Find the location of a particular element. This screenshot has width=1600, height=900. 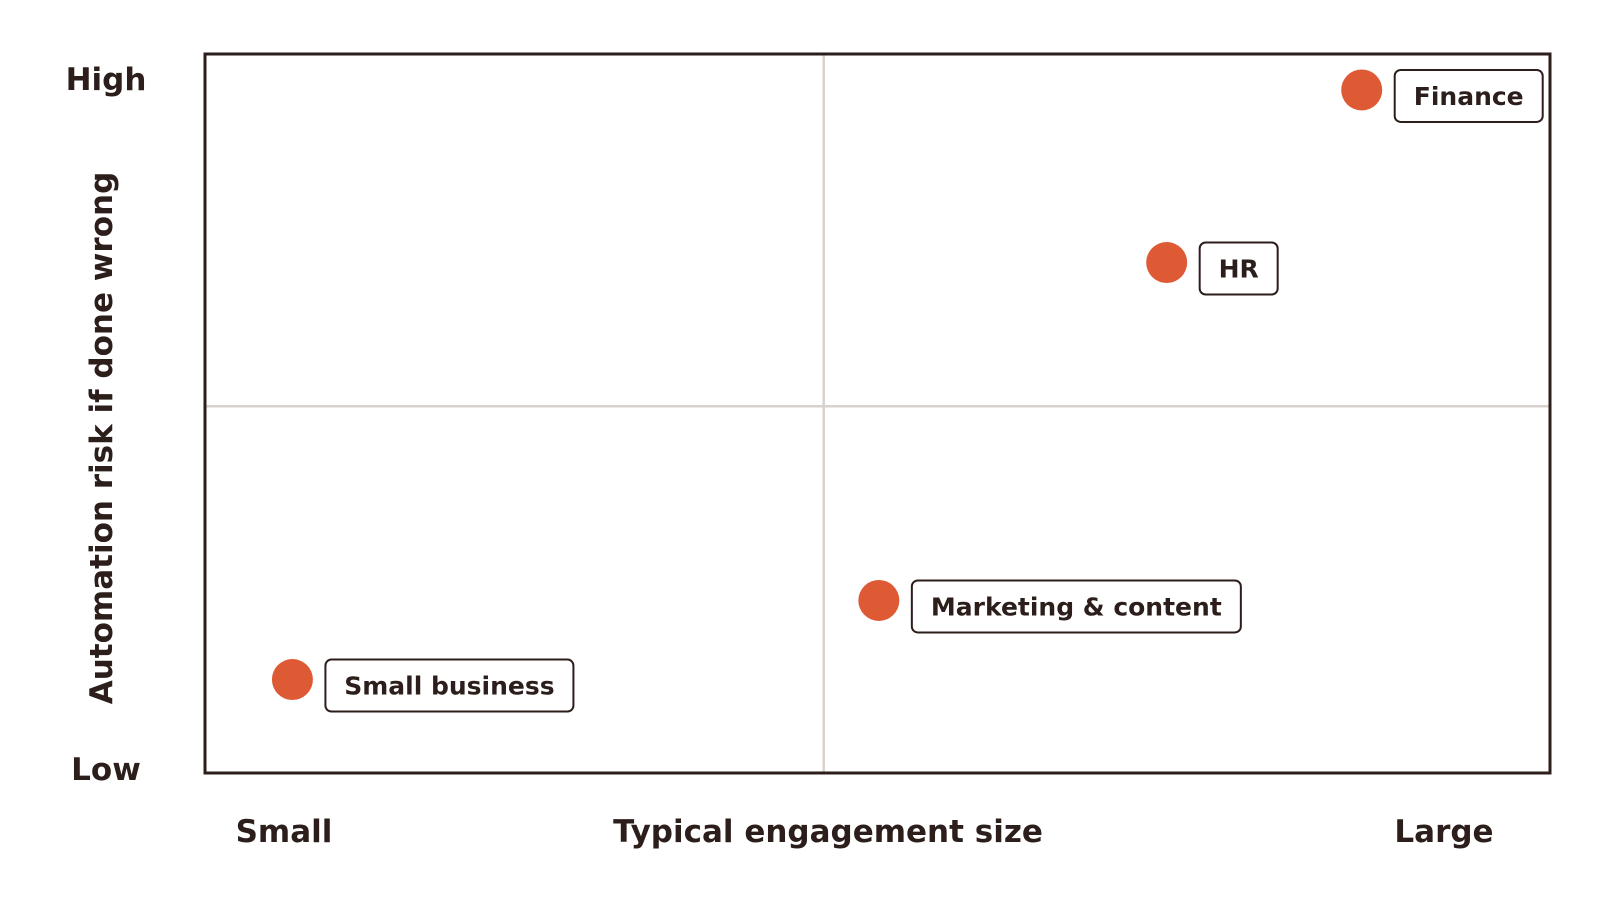

point-finance is located at coordinates (1362, 90).